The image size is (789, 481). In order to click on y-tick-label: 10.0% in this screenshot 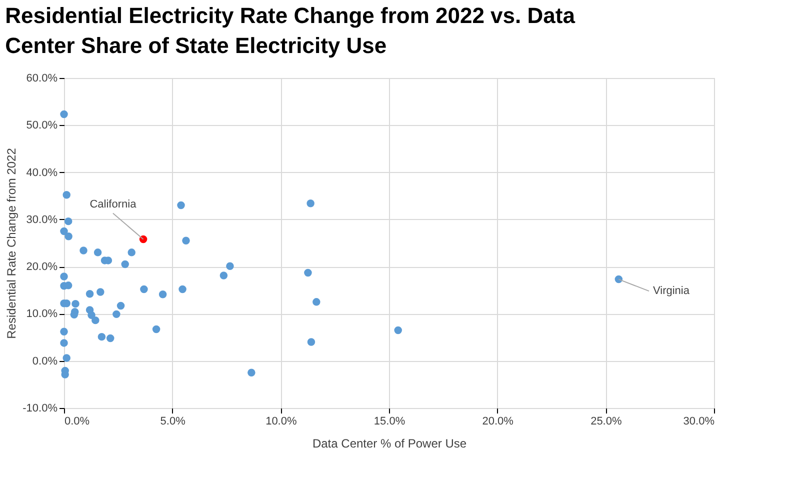, I will do `click(42, 314)`.